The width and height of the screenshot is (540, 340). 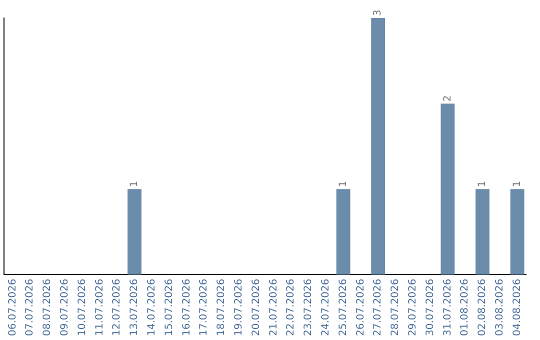 I want to click on x-tick-label: 24.07.2026, so click(x=326, y=307).